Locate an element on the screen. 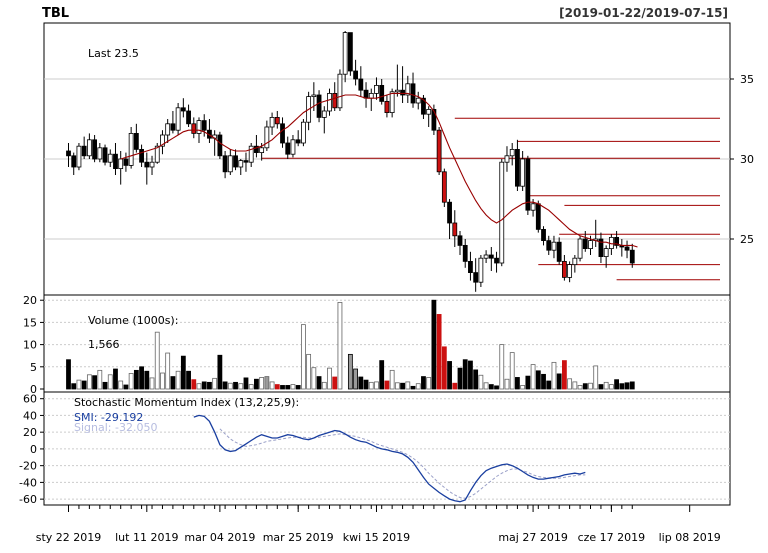  volume-tick-label: 20 is located at coordinates (30, 300).